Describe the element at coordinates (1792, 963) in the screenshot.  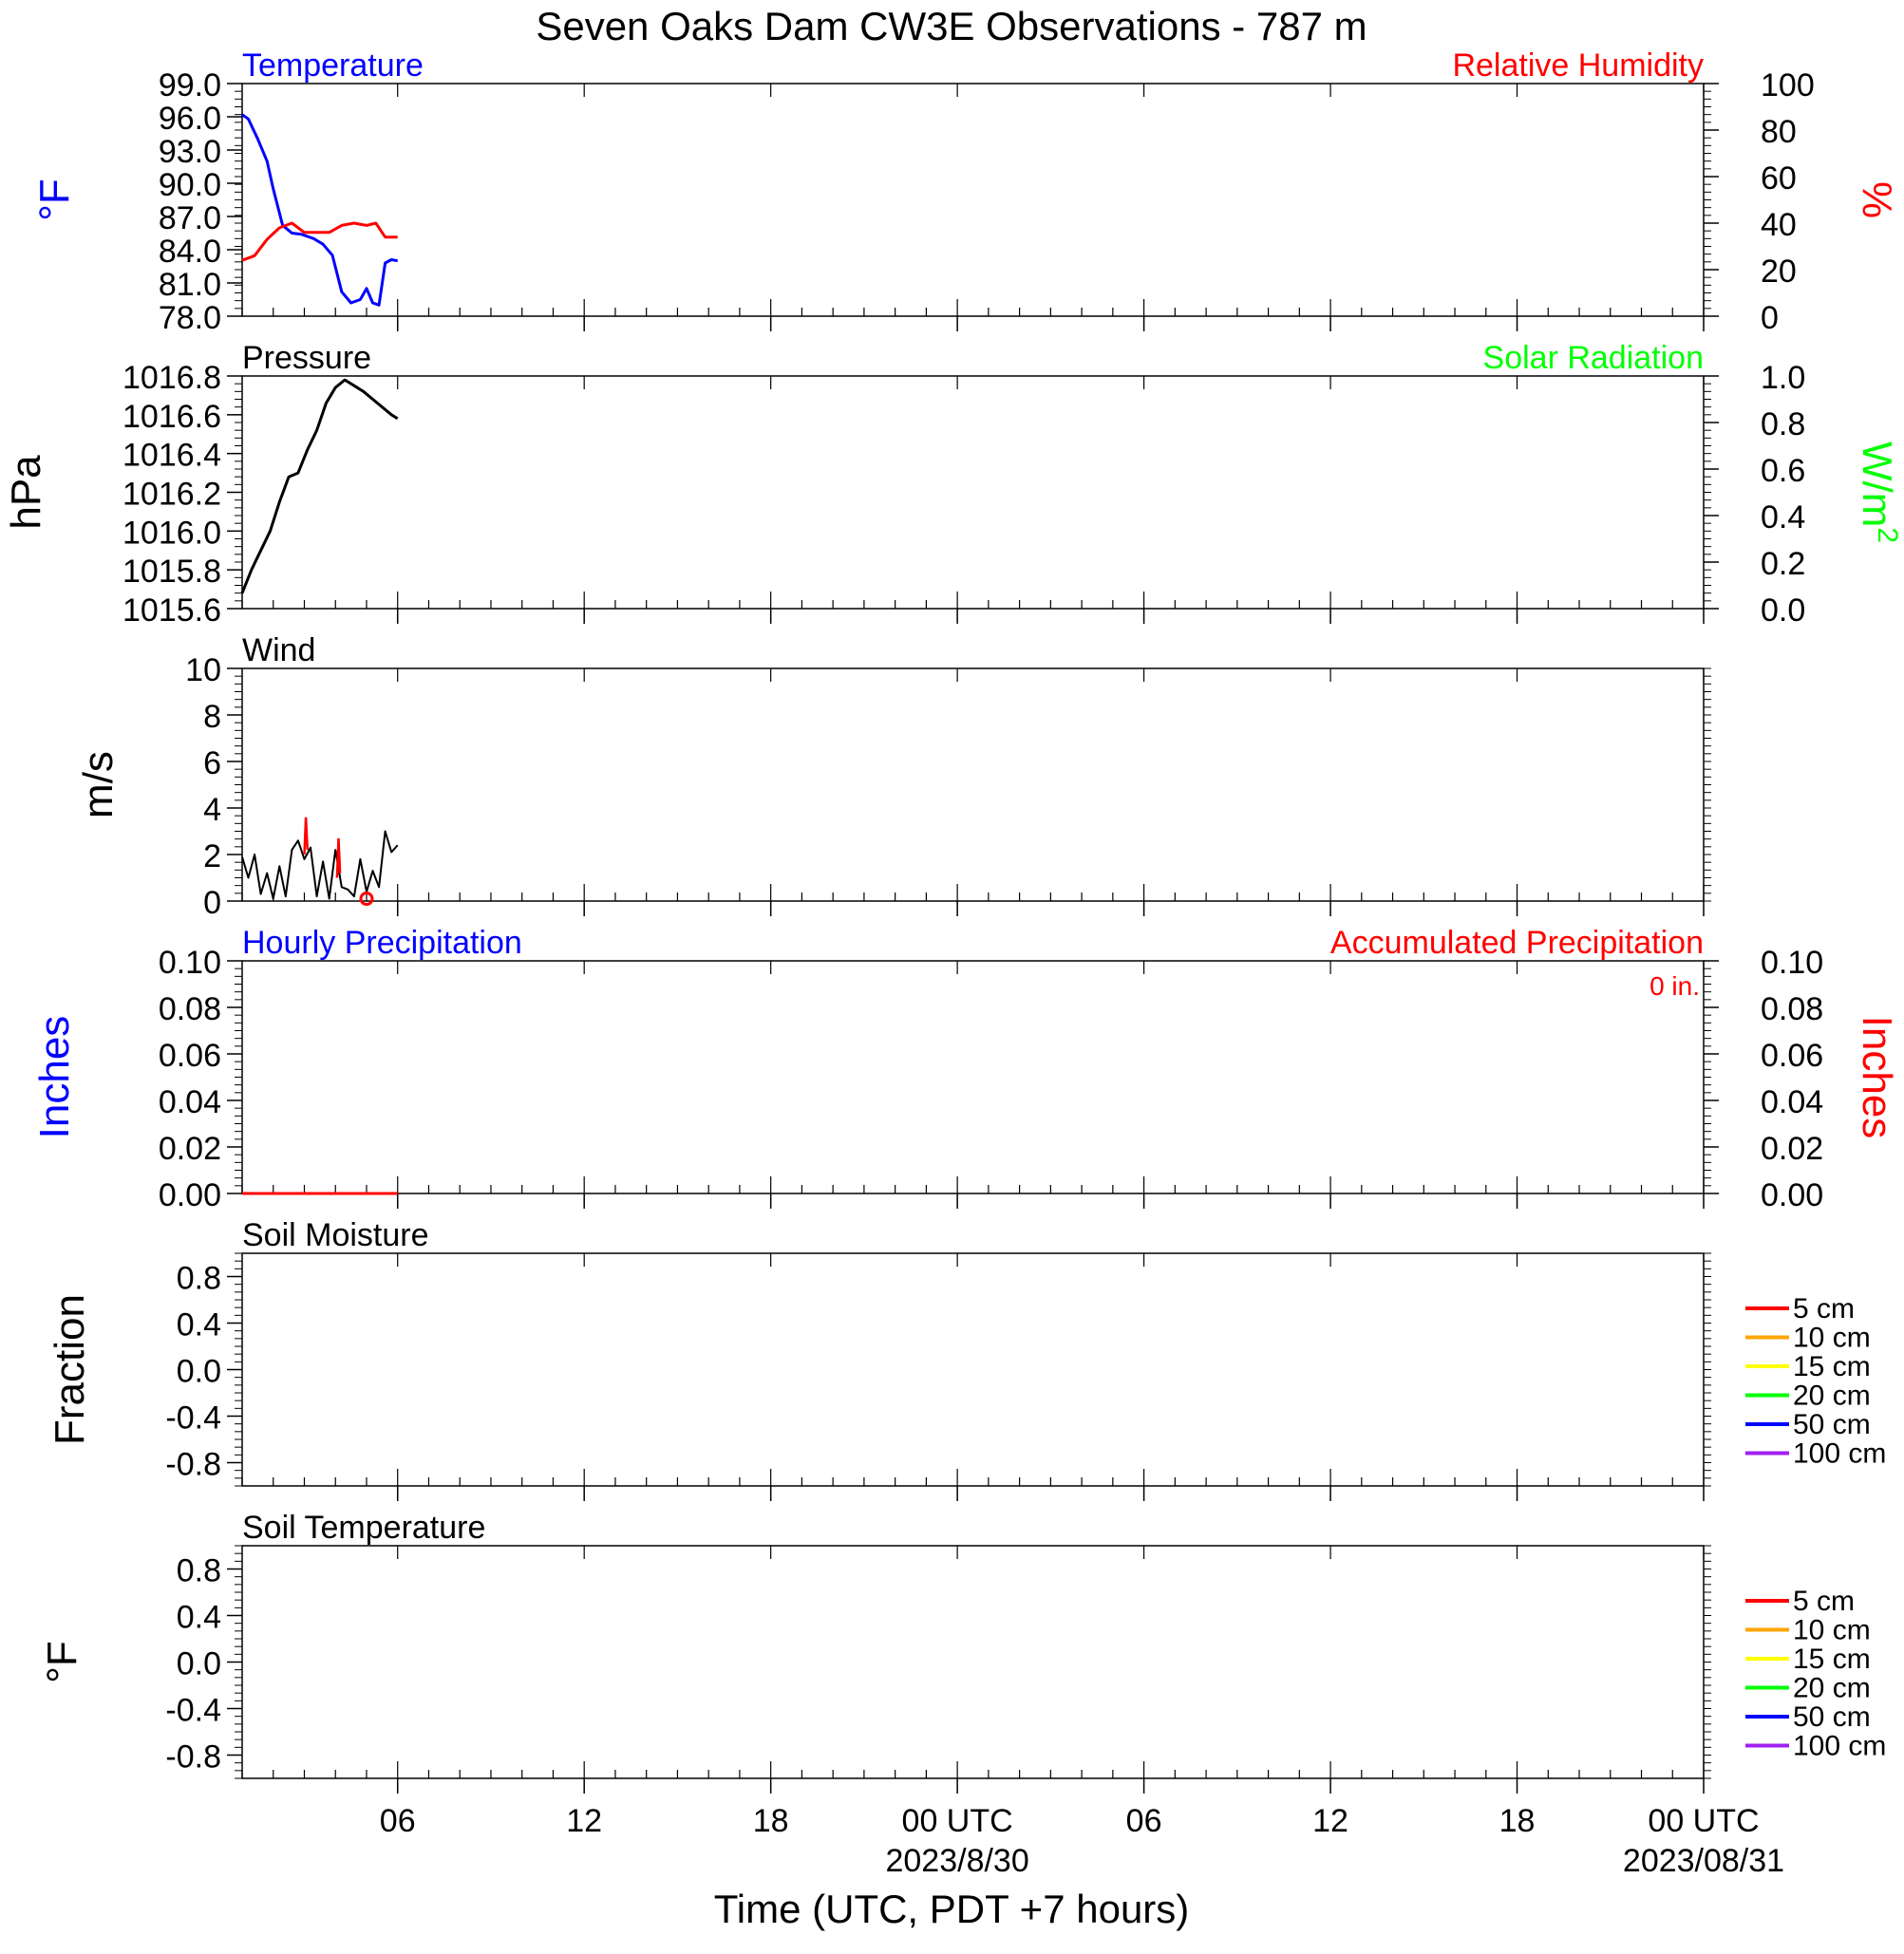
I see `y-right-tick-label: 0.10` at that location.